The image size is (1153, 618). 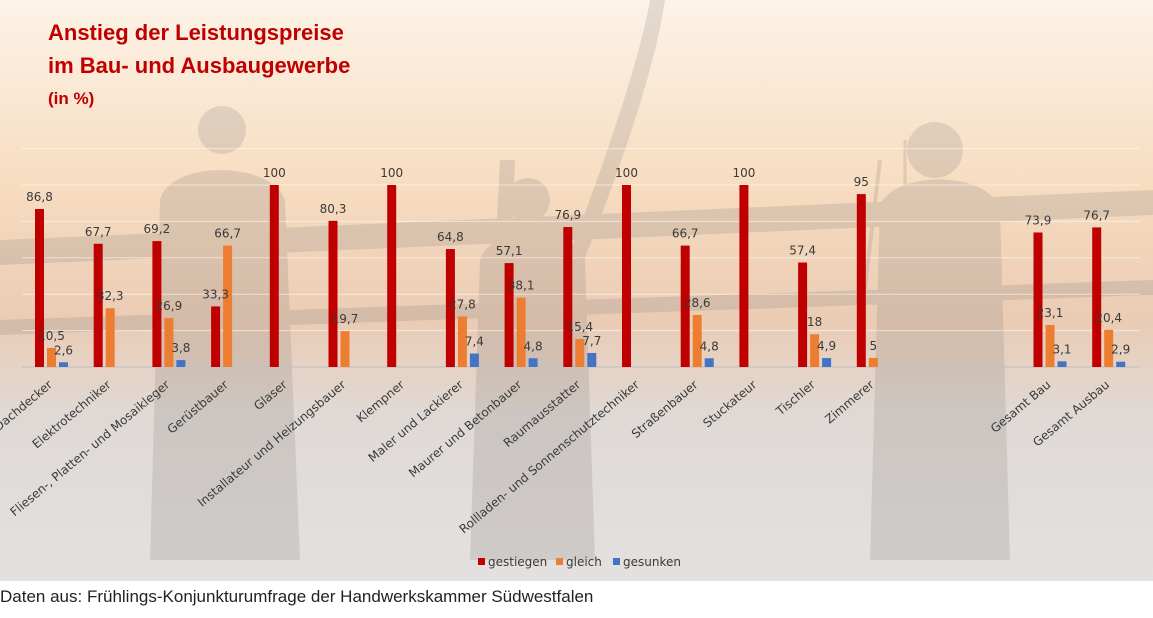 What do you see at coordinates (333, 209) in the screenshot?
I see `data-label: 80,3` at bounding box center [333, 209].